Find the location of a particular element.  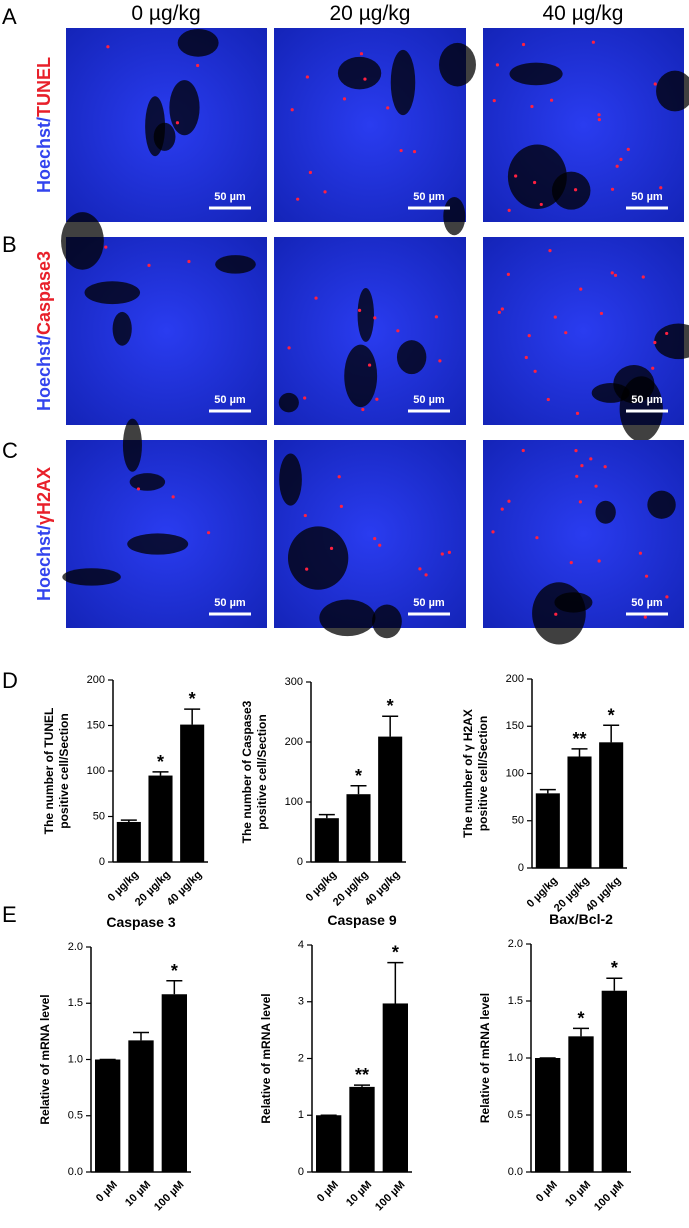

column-header: 0 µg/kg is located at coordinates (165, 13).